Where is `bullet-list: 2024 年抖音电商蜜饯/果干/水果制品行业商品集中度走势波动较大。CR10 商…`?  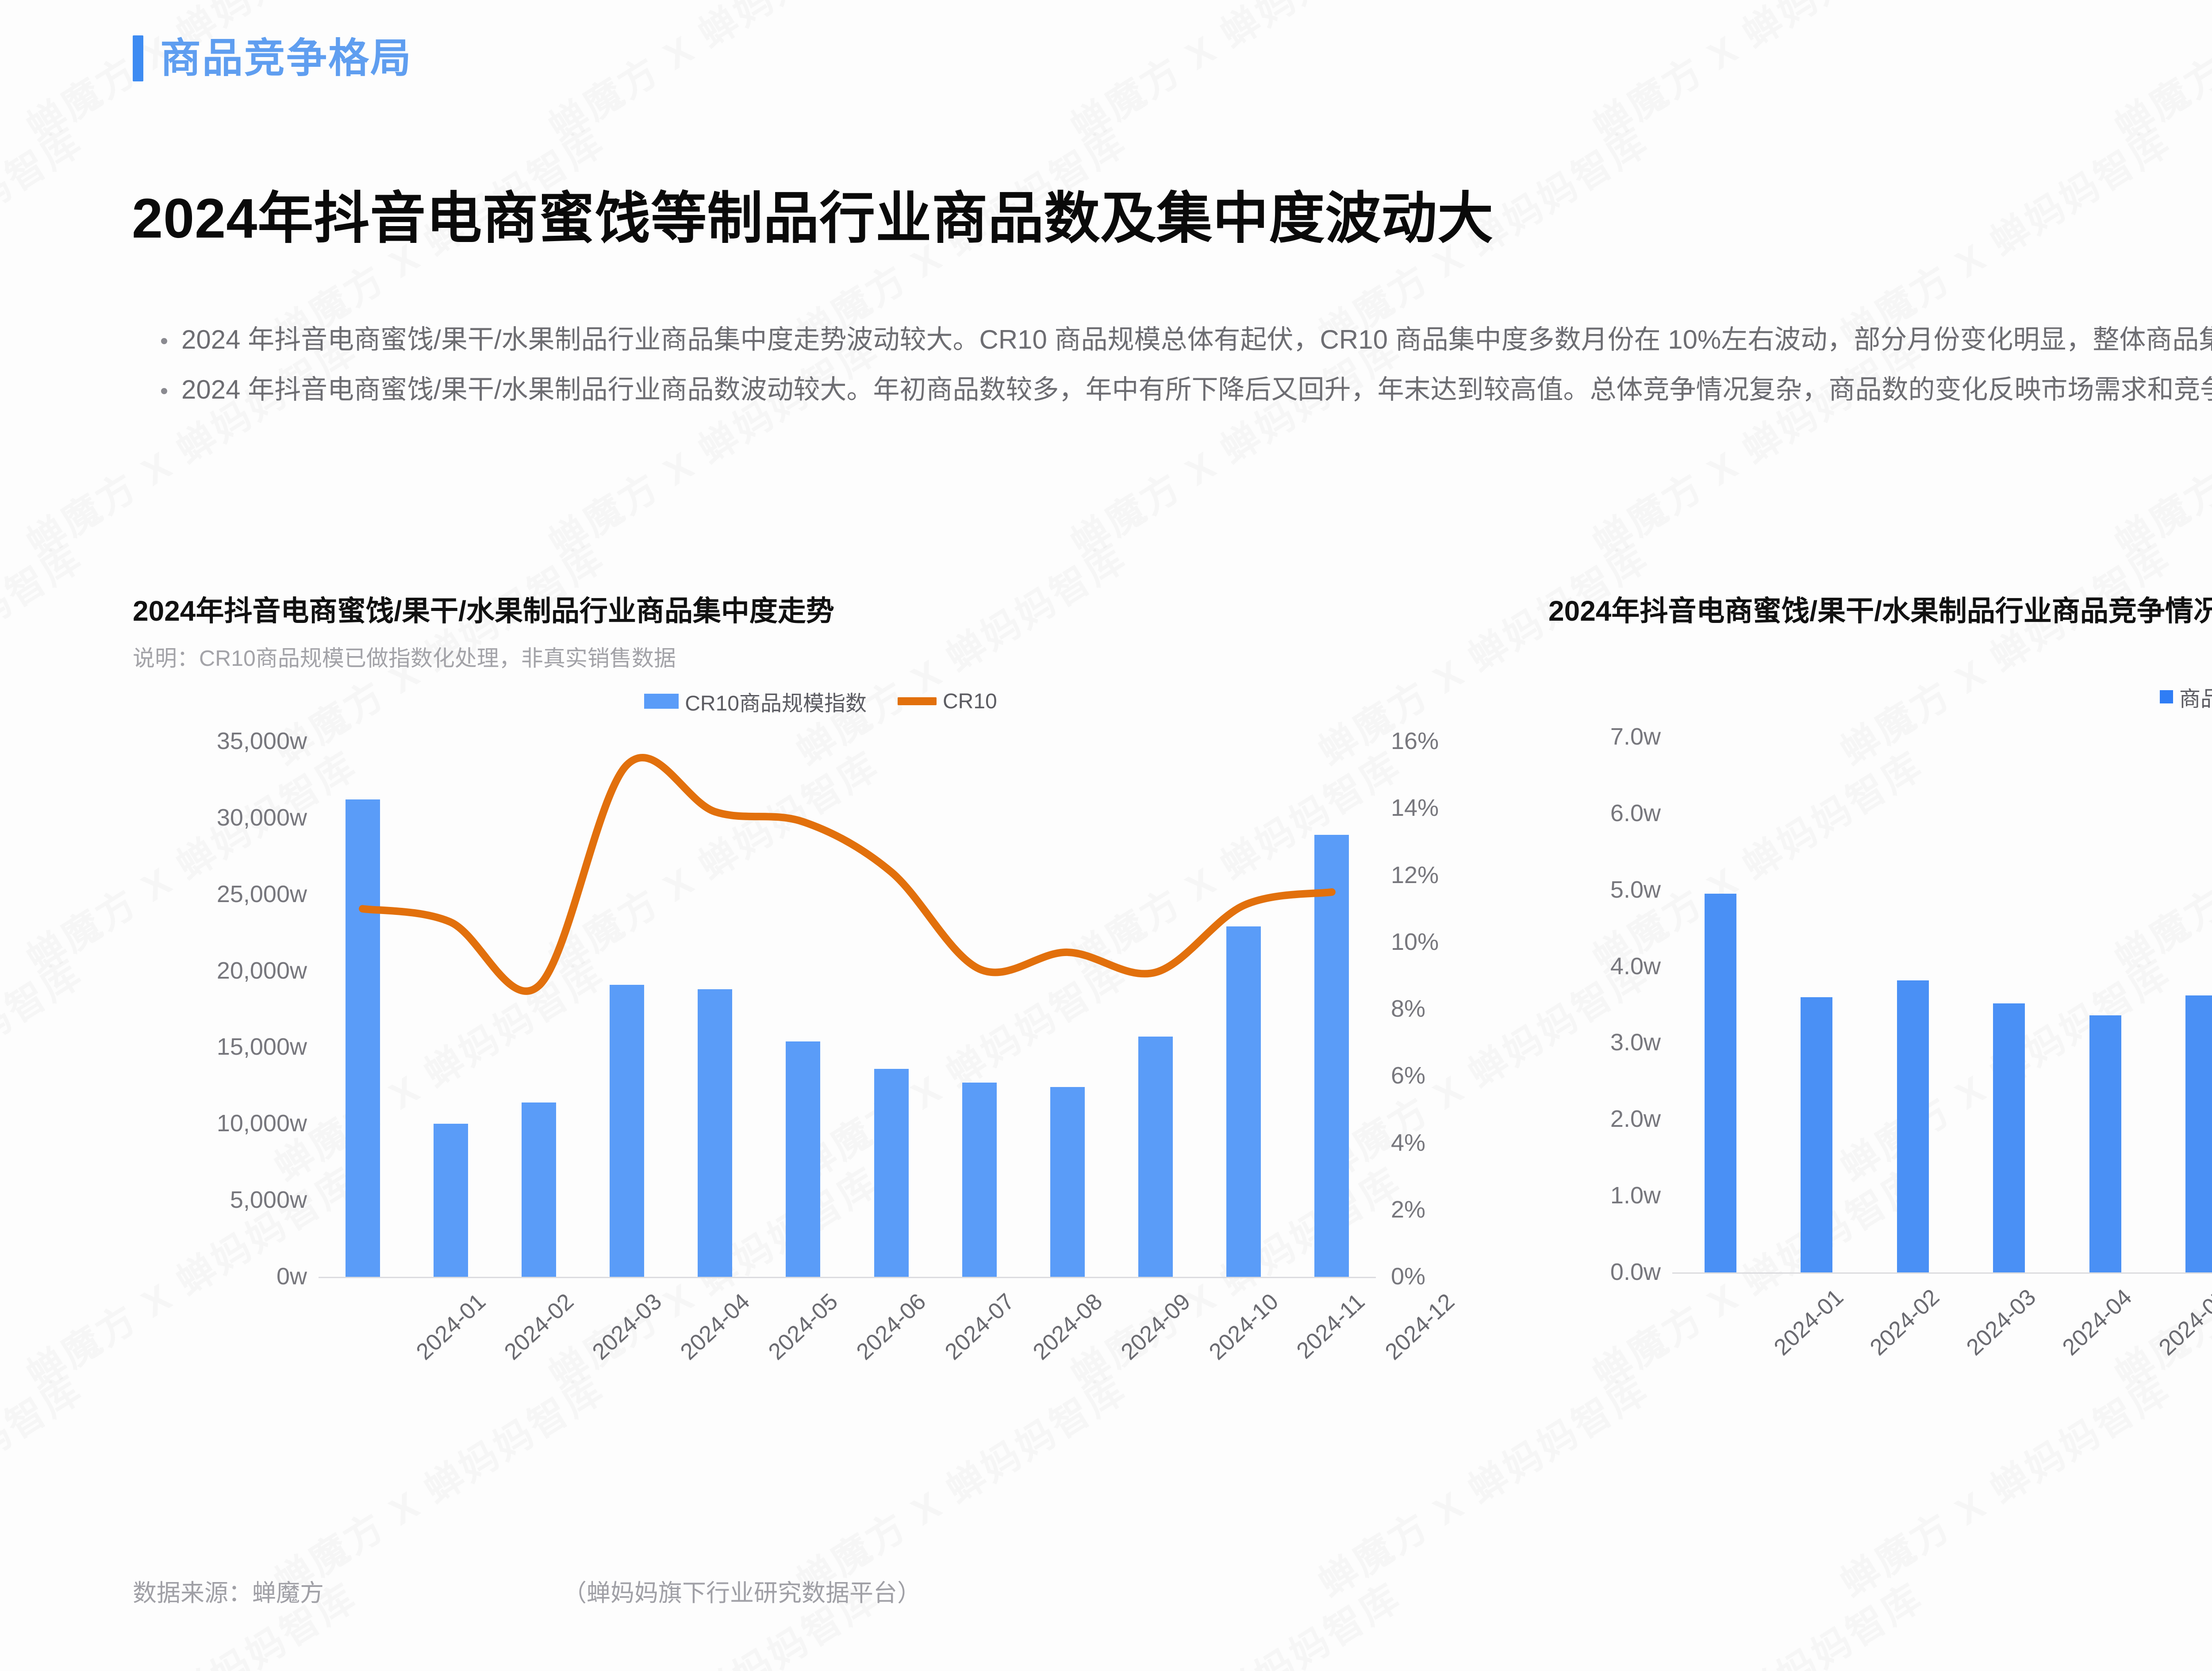
bullet-list: 2024 年抖音电商蜜饯/果干/水果制品行业商品集中度走势波动较大。CR10 商… is located at coordinates (1183, 369).